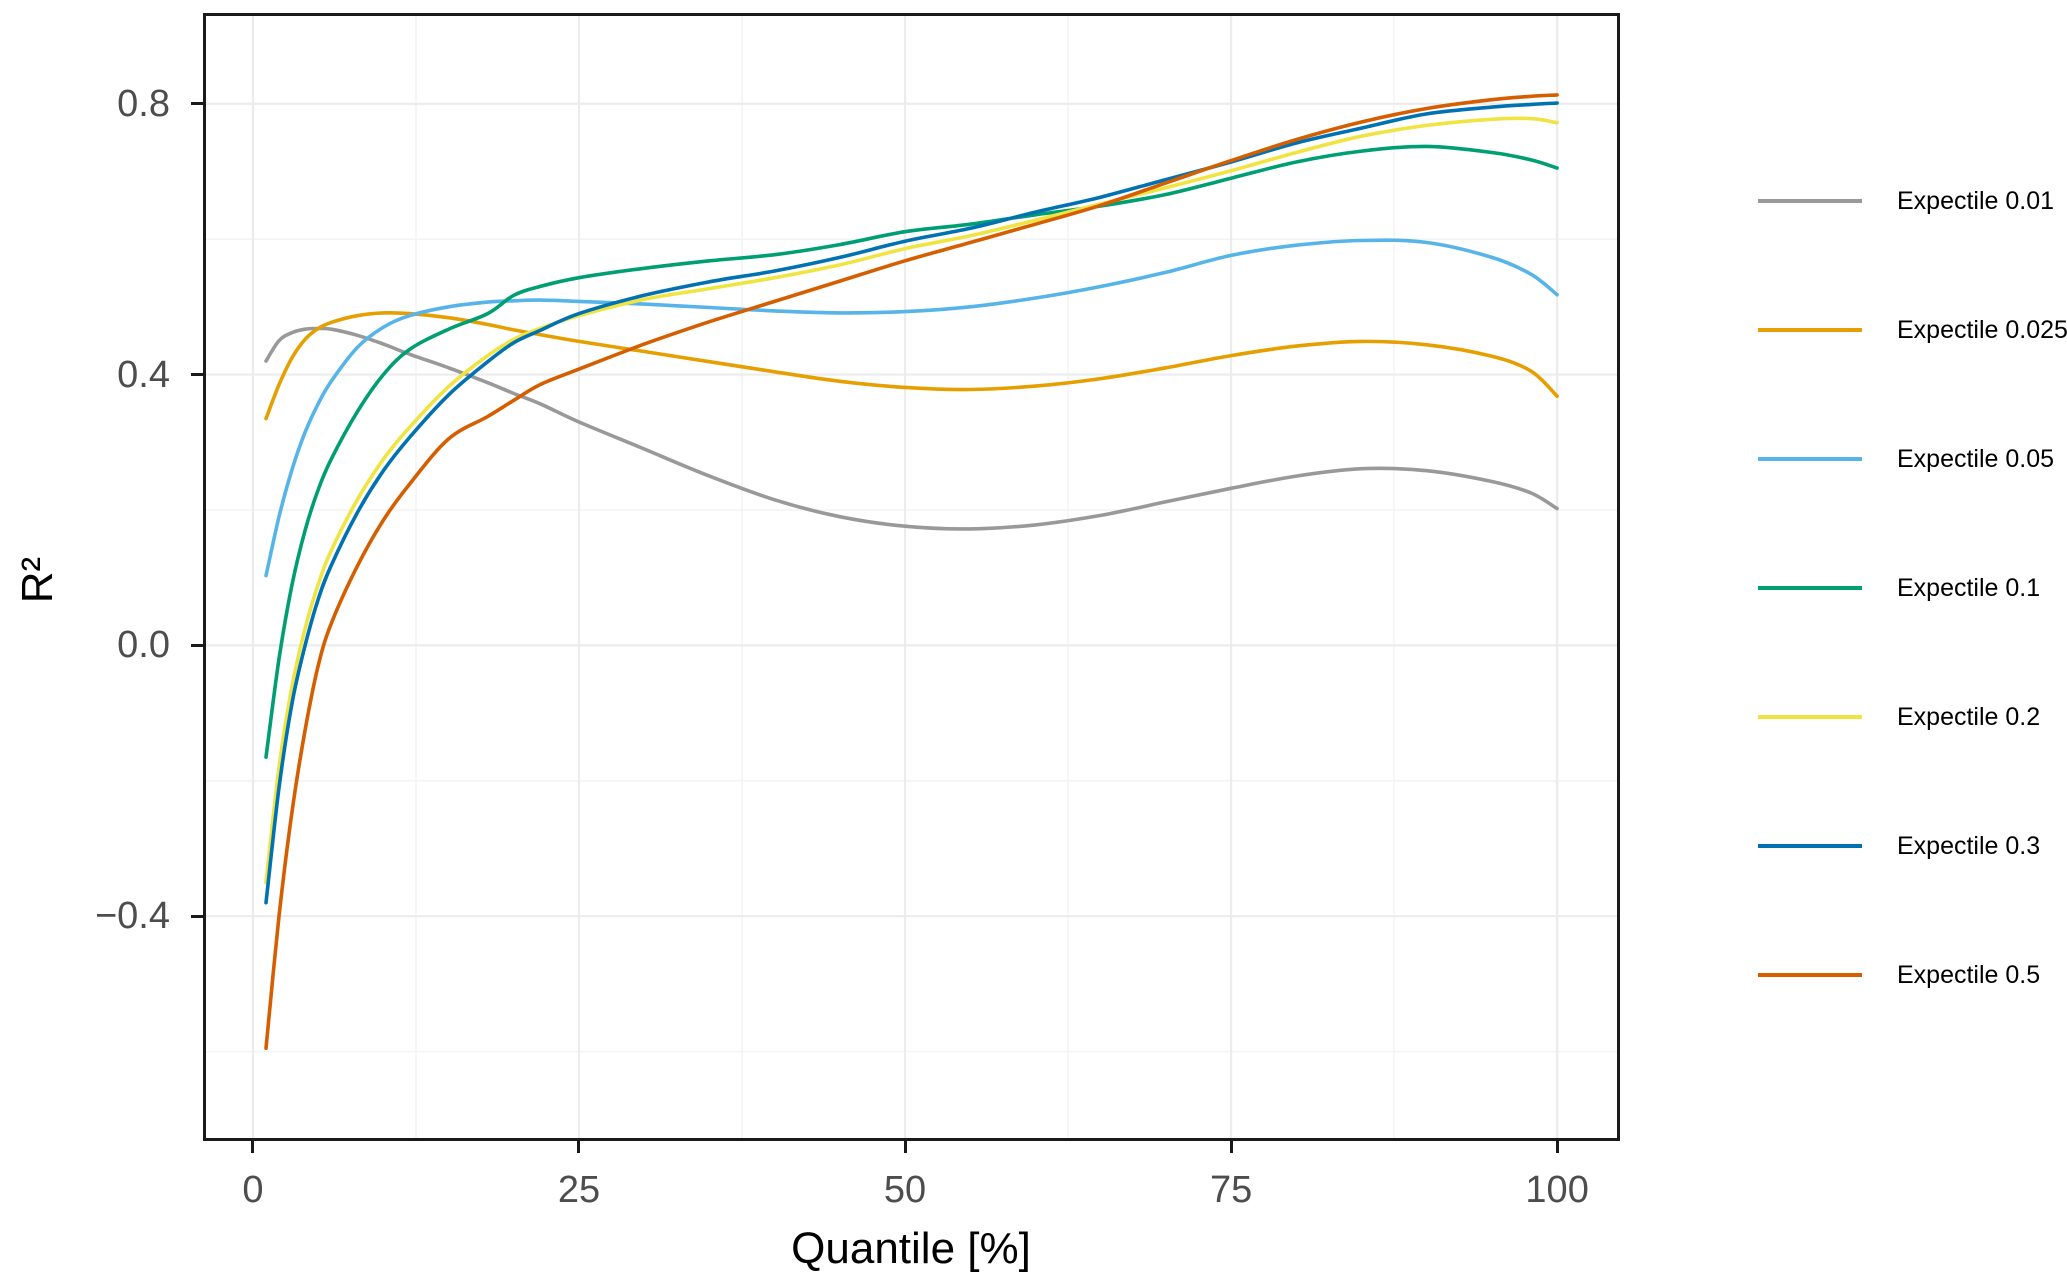 Image resolution: width=2067 pixels, height=1288 pixels. I want to click on legend-label-expectile-0-1: Expectile 0.1, so click(1969, 587).